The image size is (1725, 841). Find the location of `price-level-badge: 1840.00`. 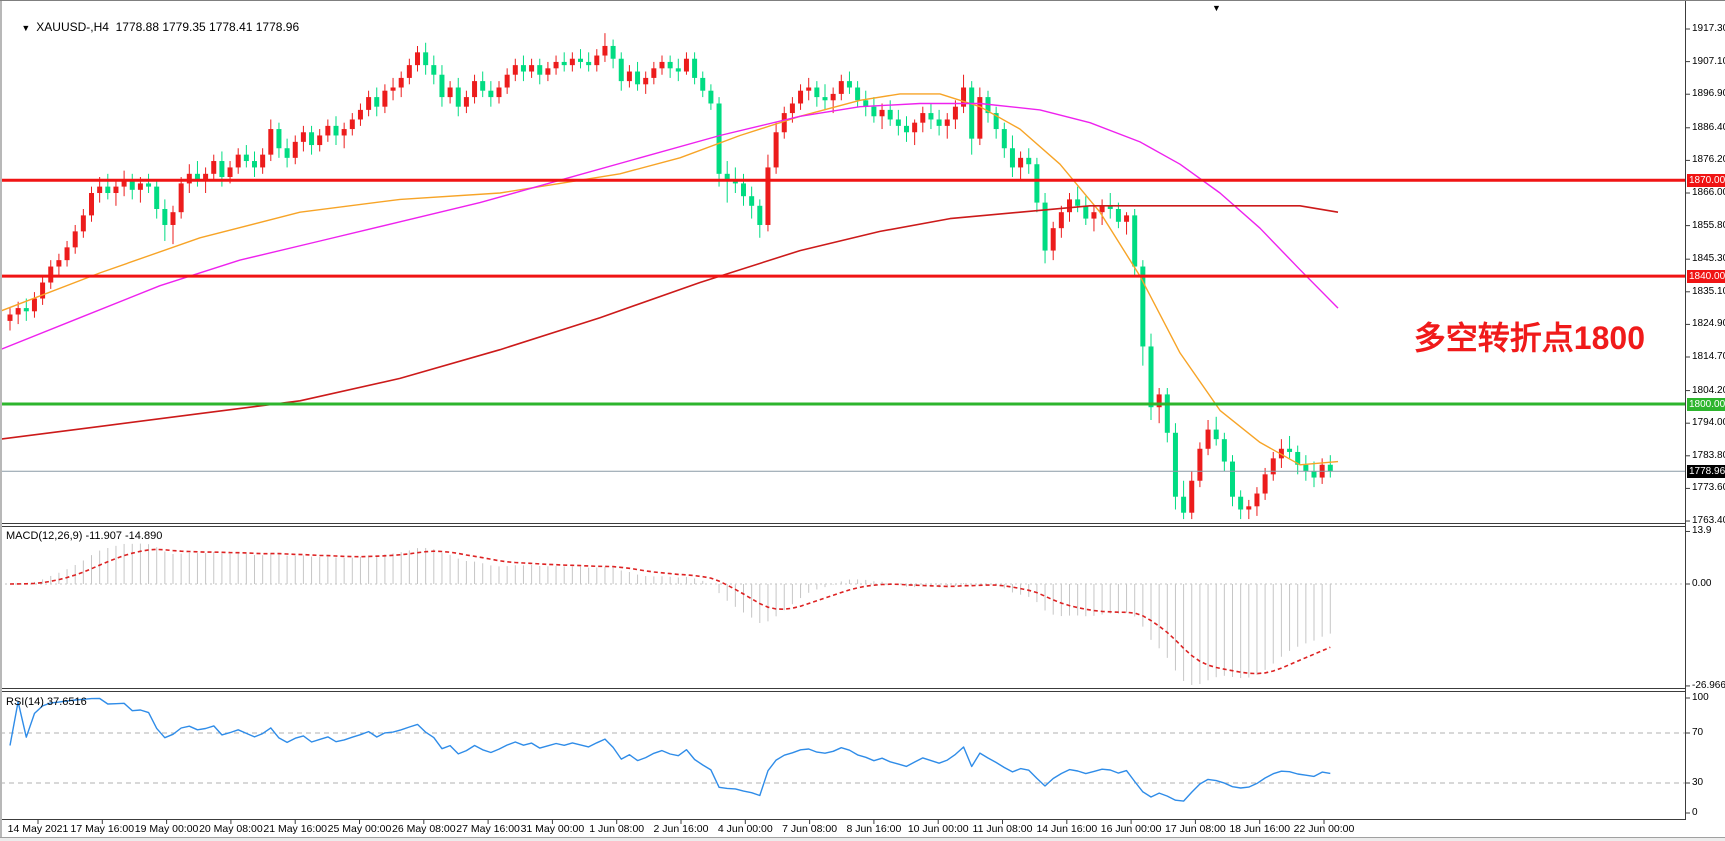

price-level-badge: 1840.00 is located at coordinates (1706, 276).